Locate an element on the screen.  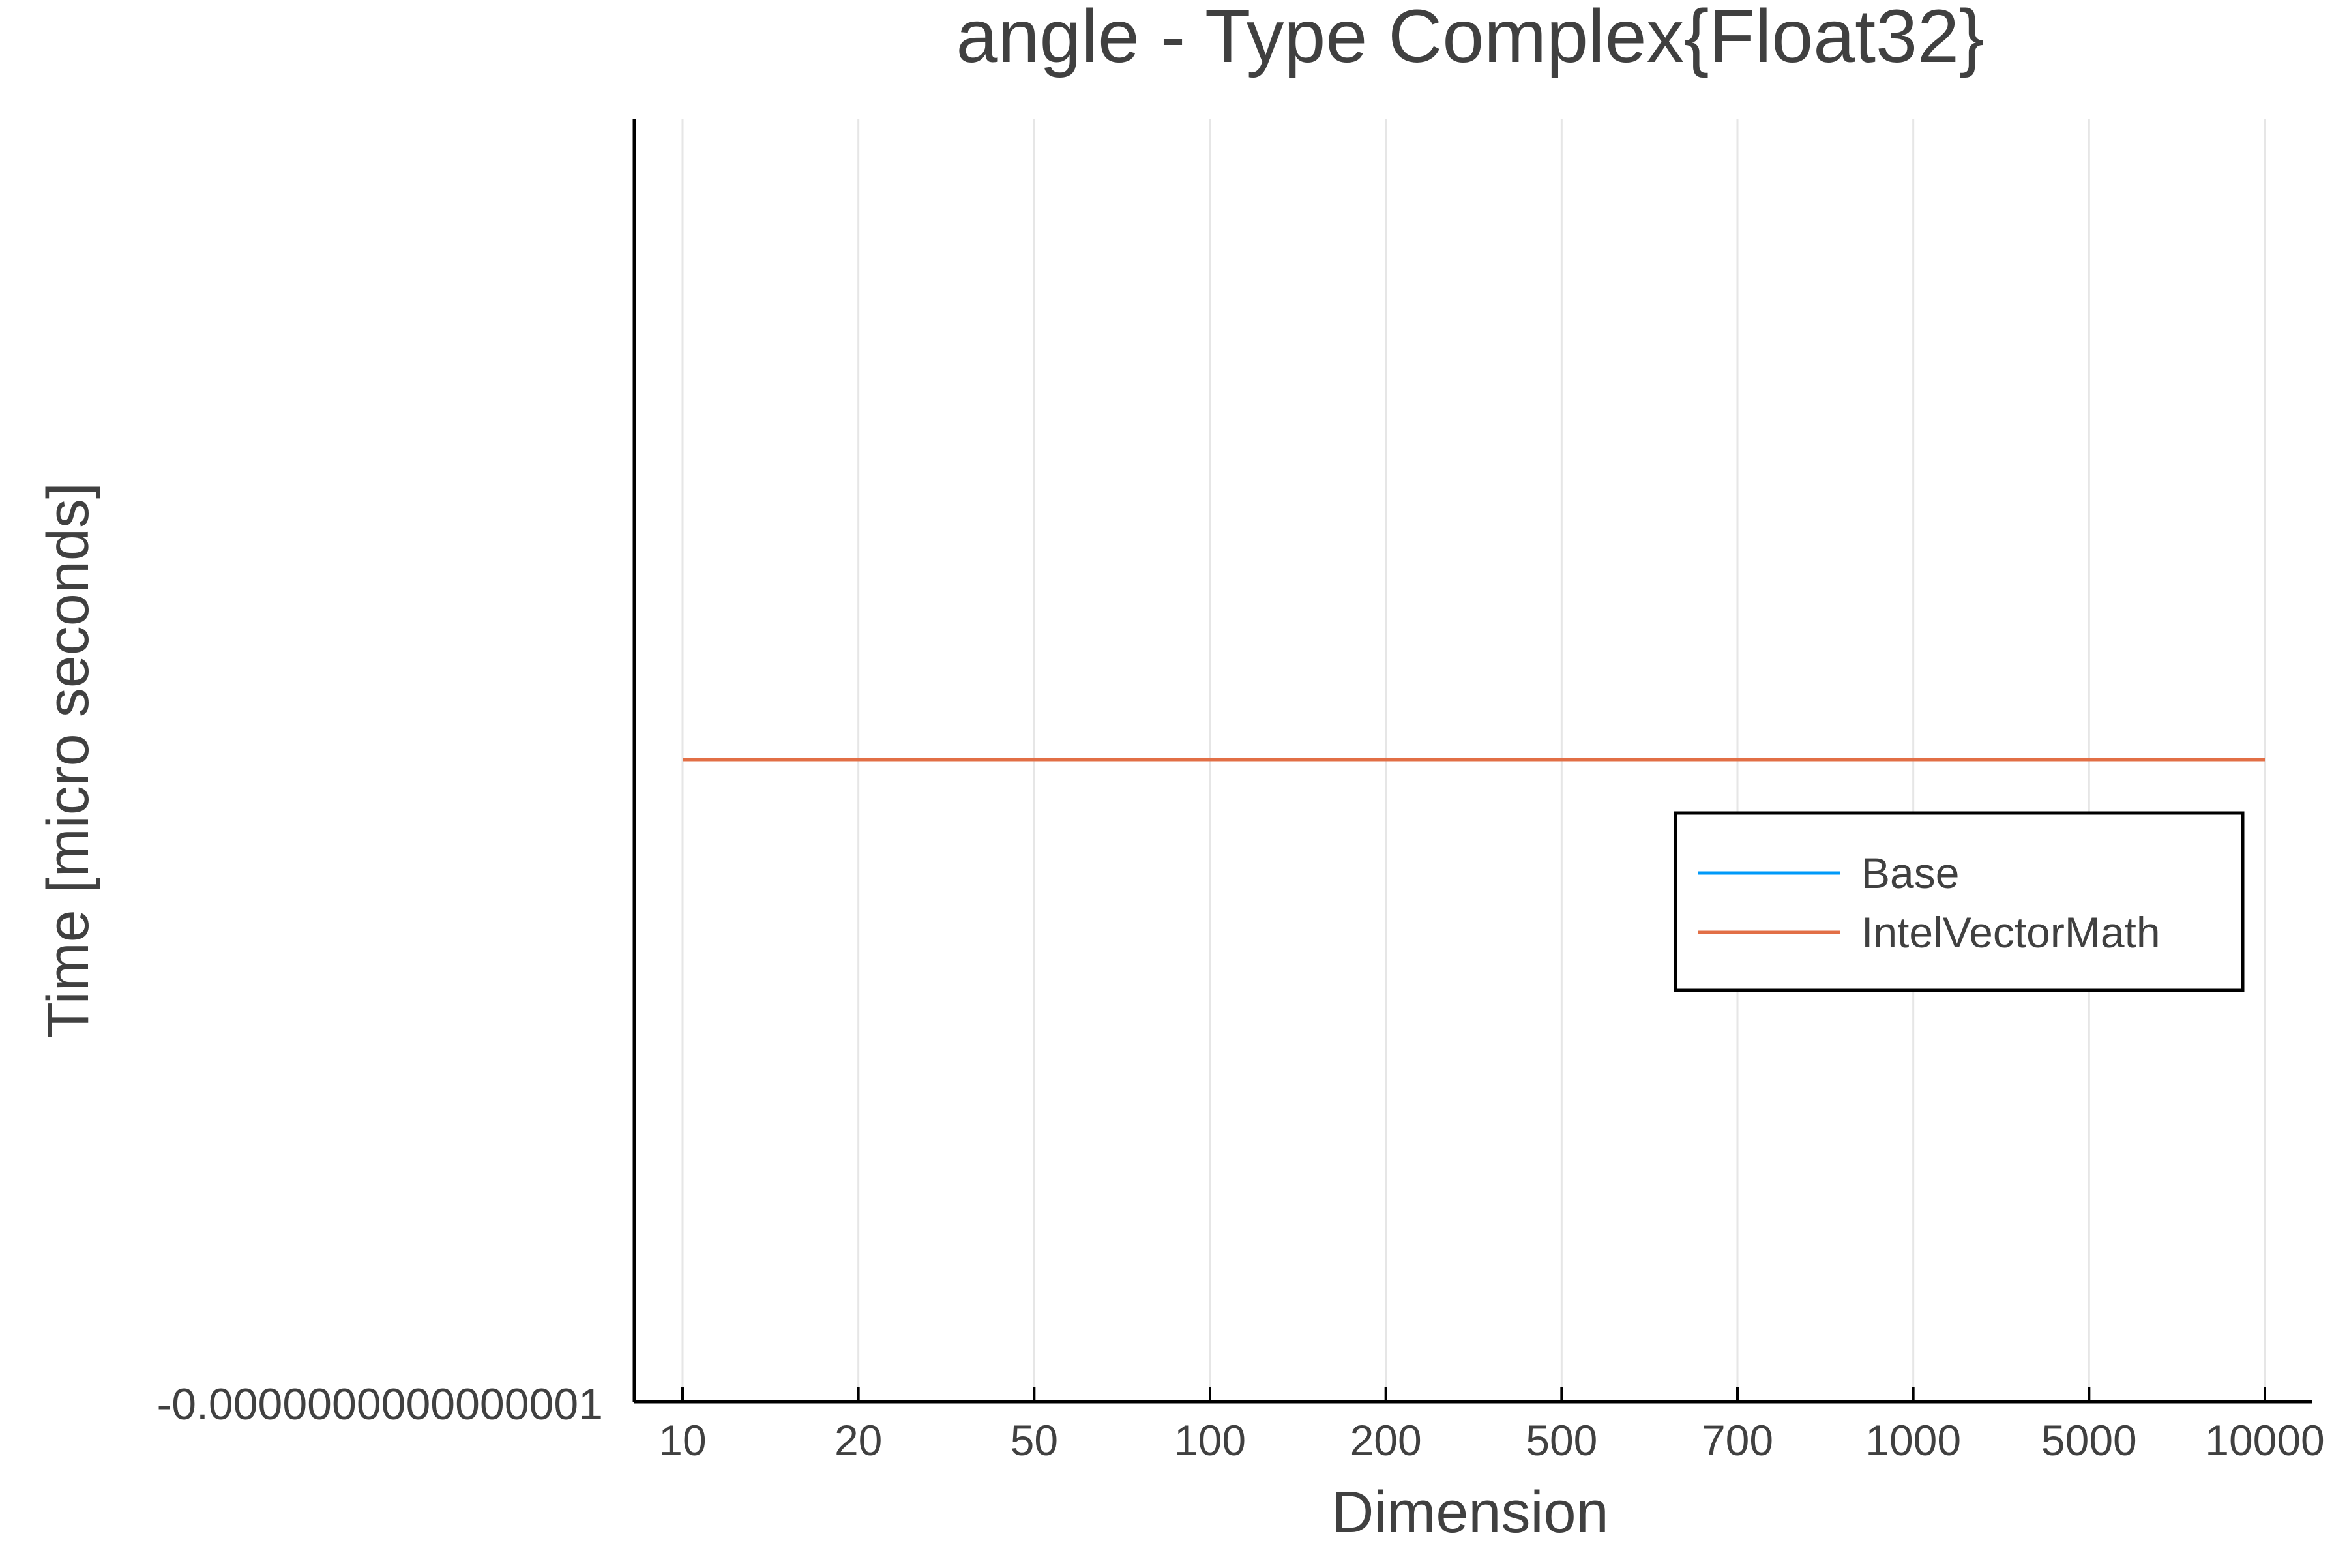
x-tick-label-200: 200 is located at coordinates (1386, 1440).